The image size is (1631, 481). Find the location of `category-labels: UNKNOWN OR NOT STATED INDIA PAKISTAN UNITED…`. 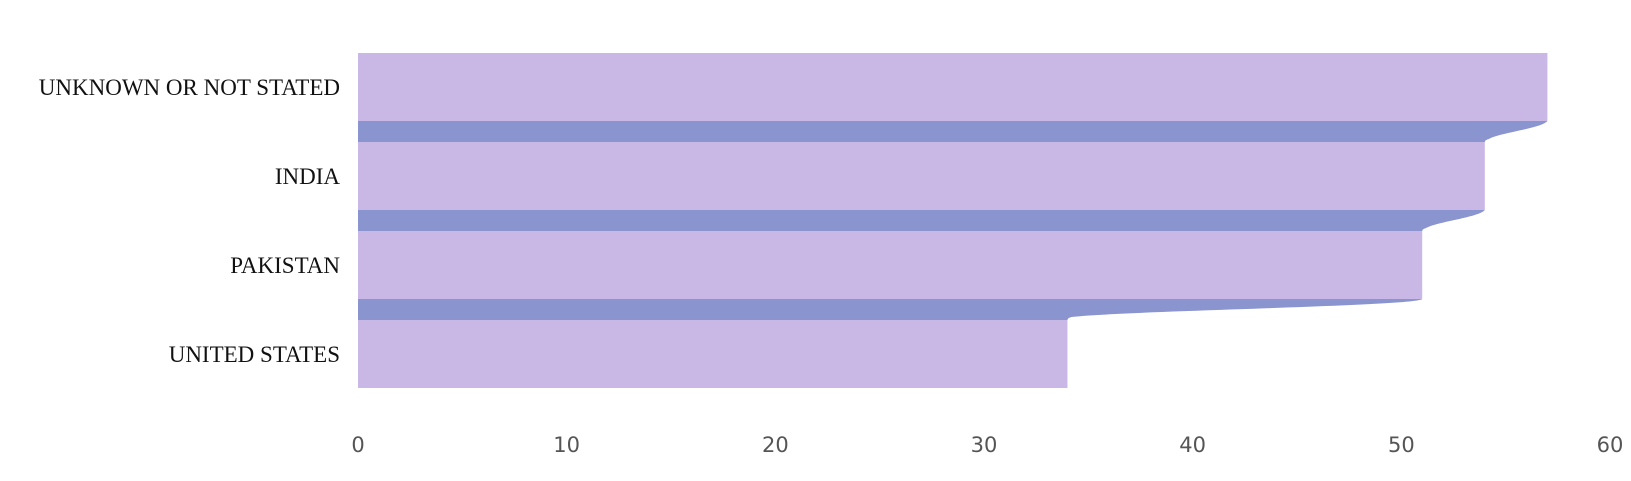

category-labels: UNKNOWN OR NOT STATED INDIA PAKISTAN UNITED… is located at coordinates (190, 221).